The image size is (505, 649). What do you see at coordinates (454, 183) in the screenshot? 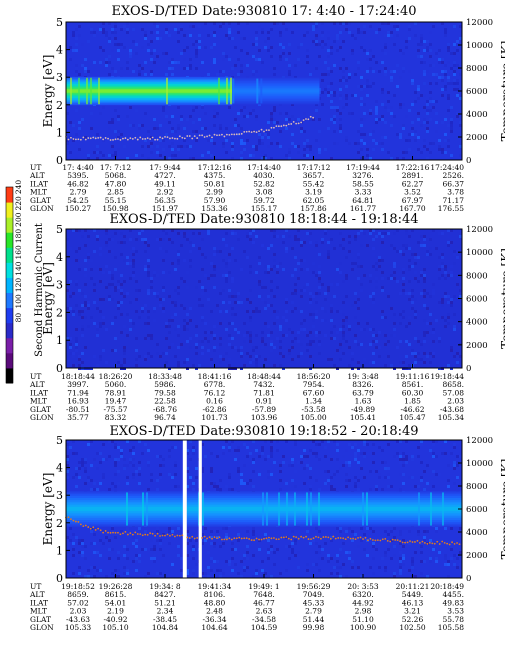
I see `ephemeris-value: 66.37` at bounding box center [454, 183].